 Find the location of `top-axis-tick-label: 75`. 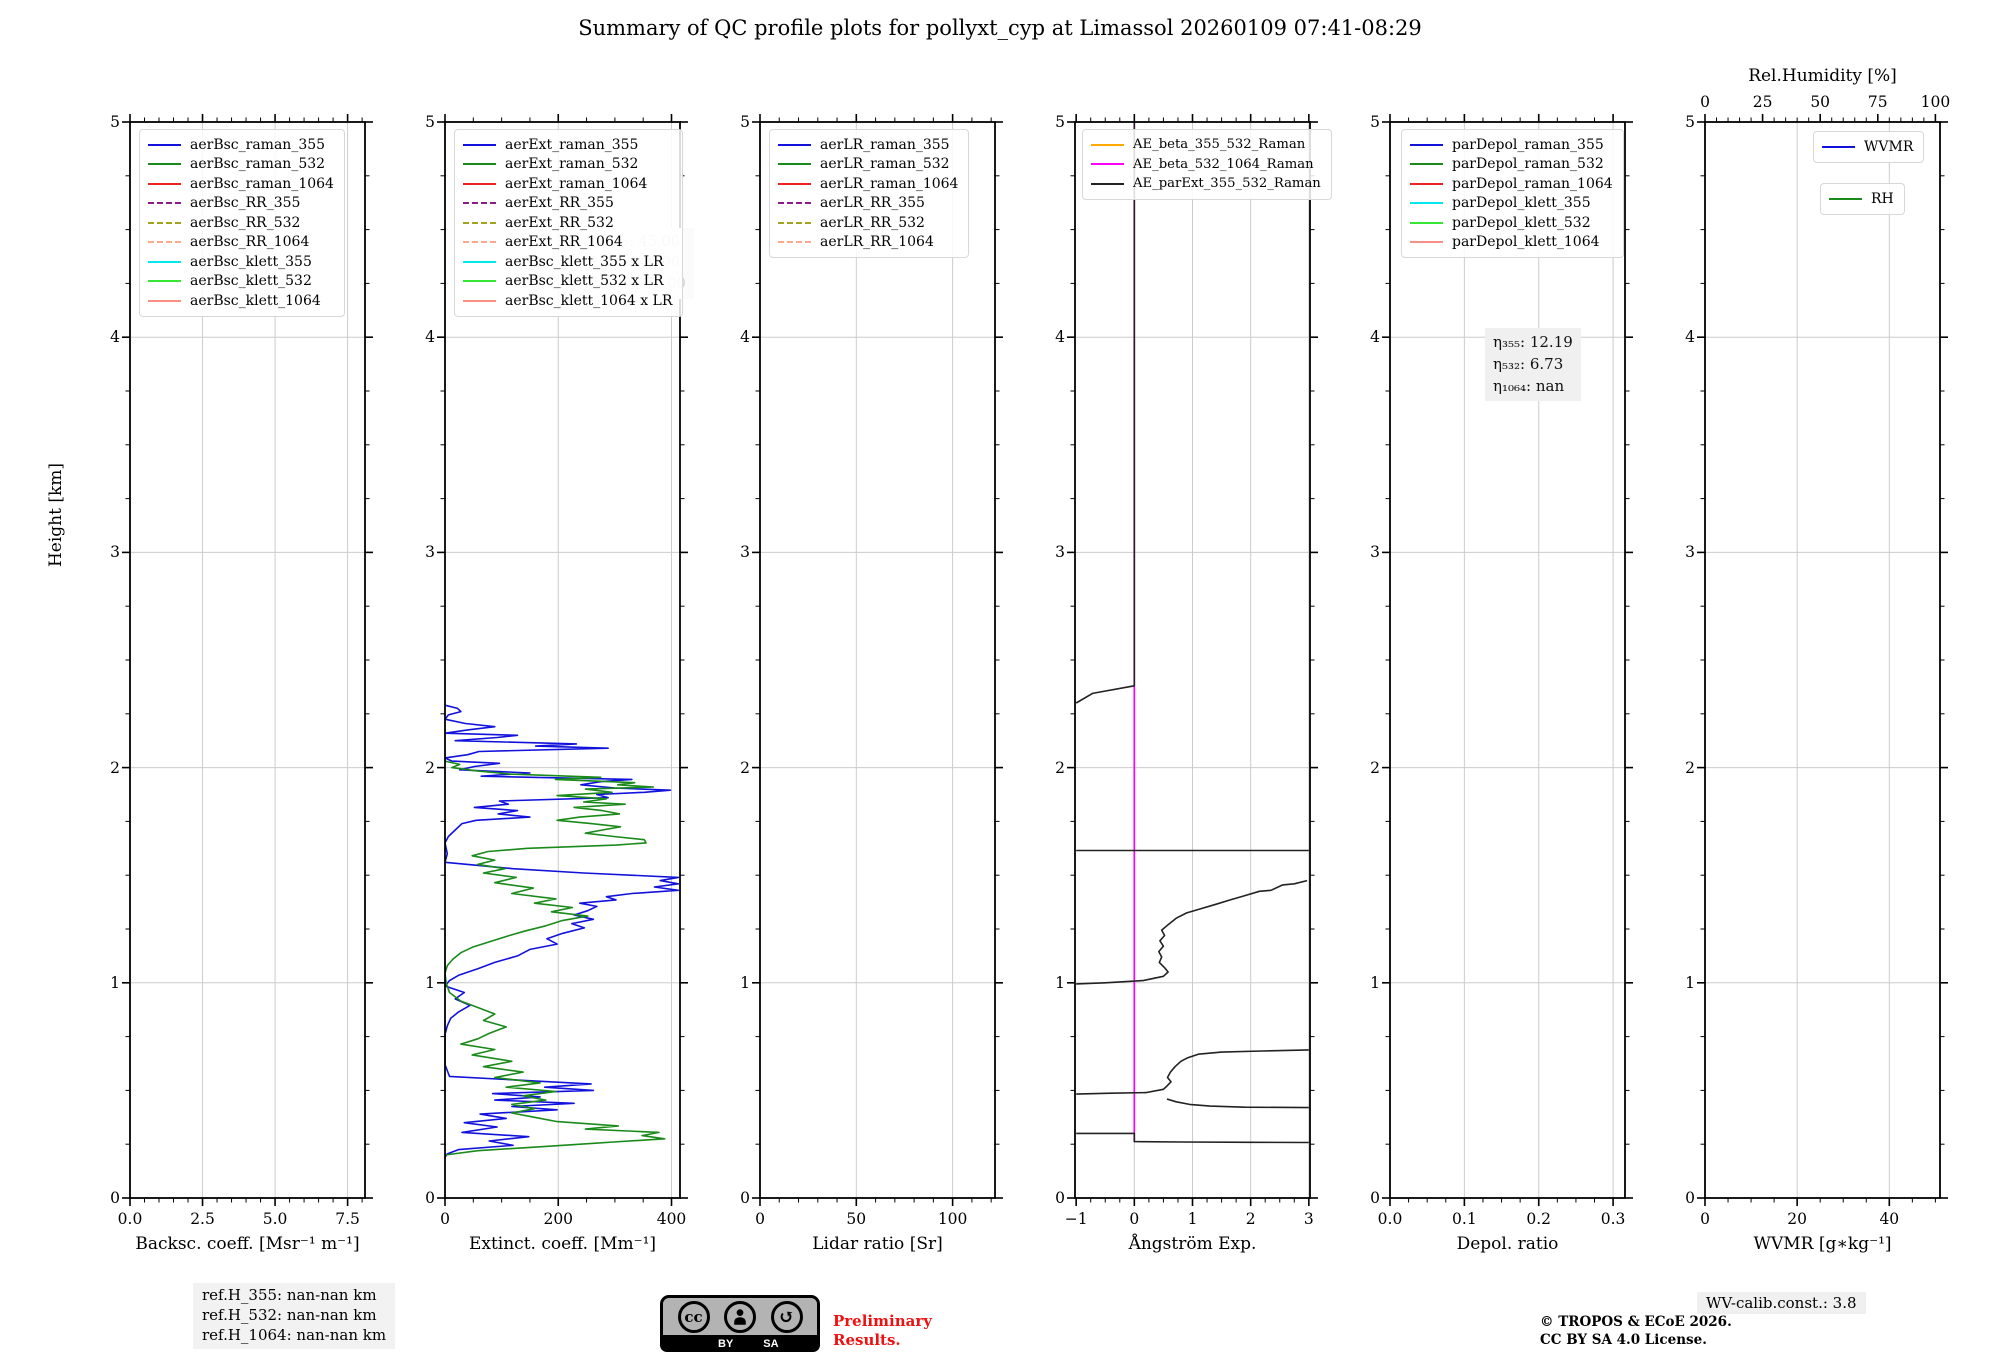

top-axis-tick-label: 75 is located at coordinates (1877, 102).